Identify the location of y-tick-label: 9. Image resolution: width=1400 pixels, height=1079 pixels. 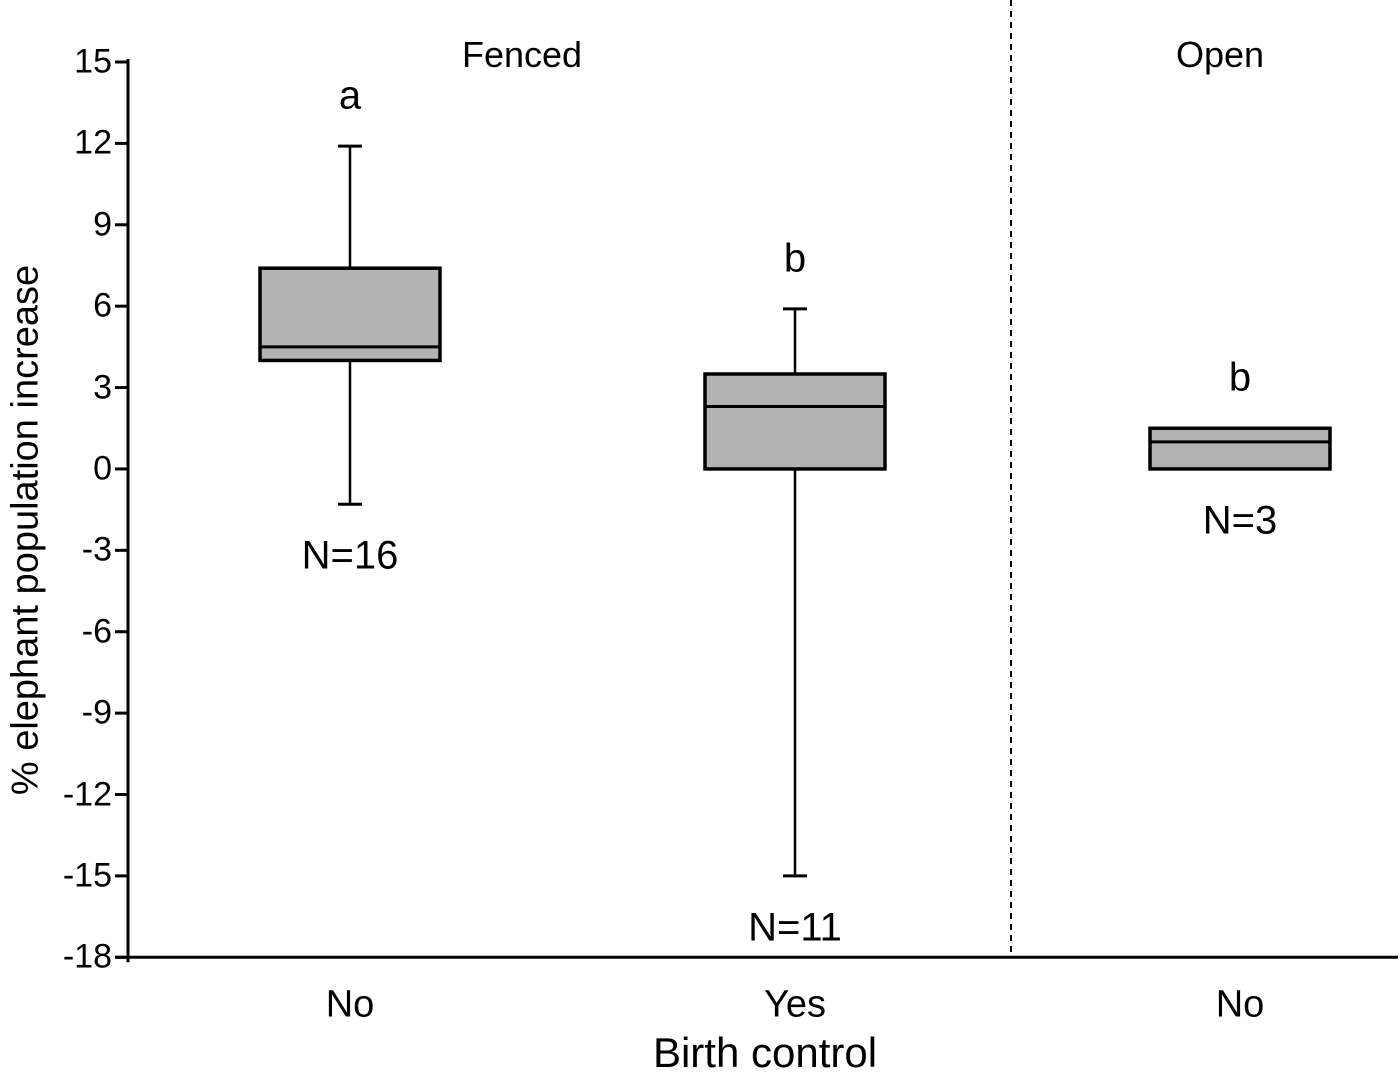
(102, 224).